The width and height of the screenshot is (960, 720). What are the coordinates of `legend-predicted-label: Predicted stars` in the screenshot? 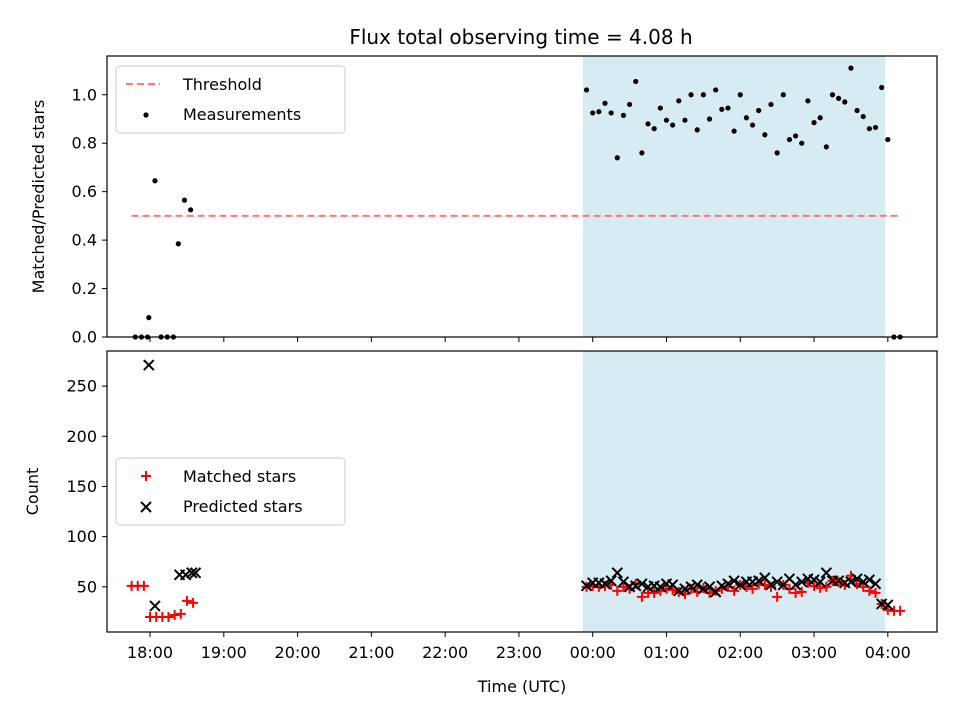 It's located at (243, 506).